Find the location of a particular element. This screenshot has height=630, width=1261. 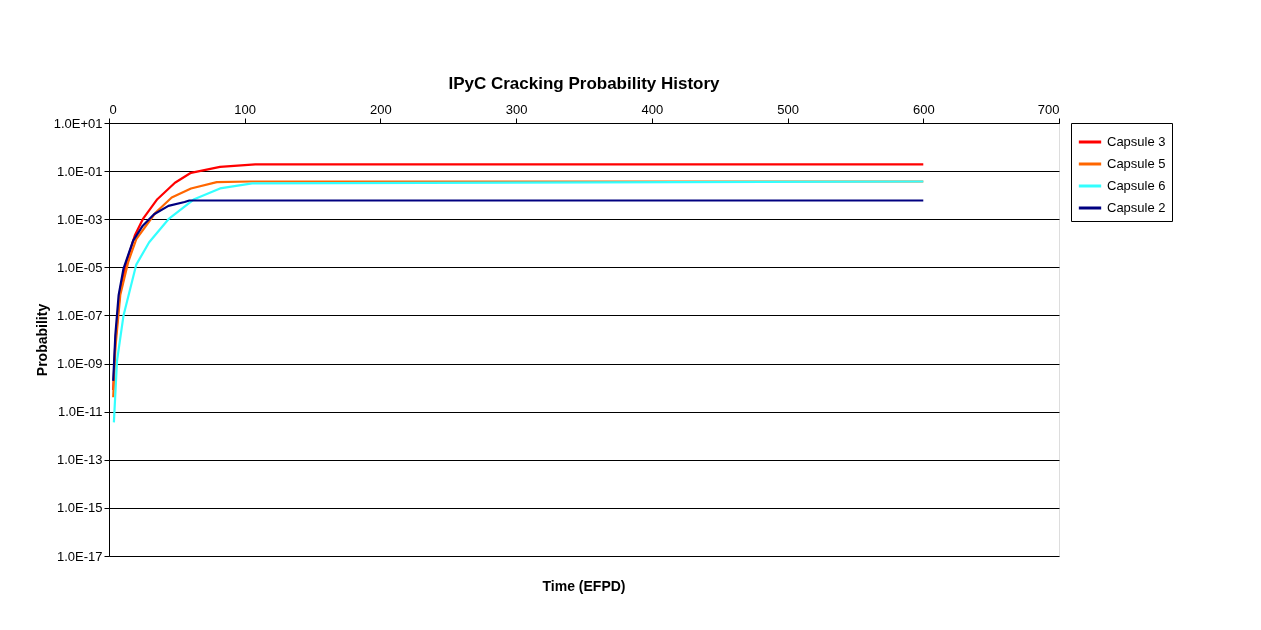

y-tick-label: 1.0E+01 is located at coordinates (78, 123).